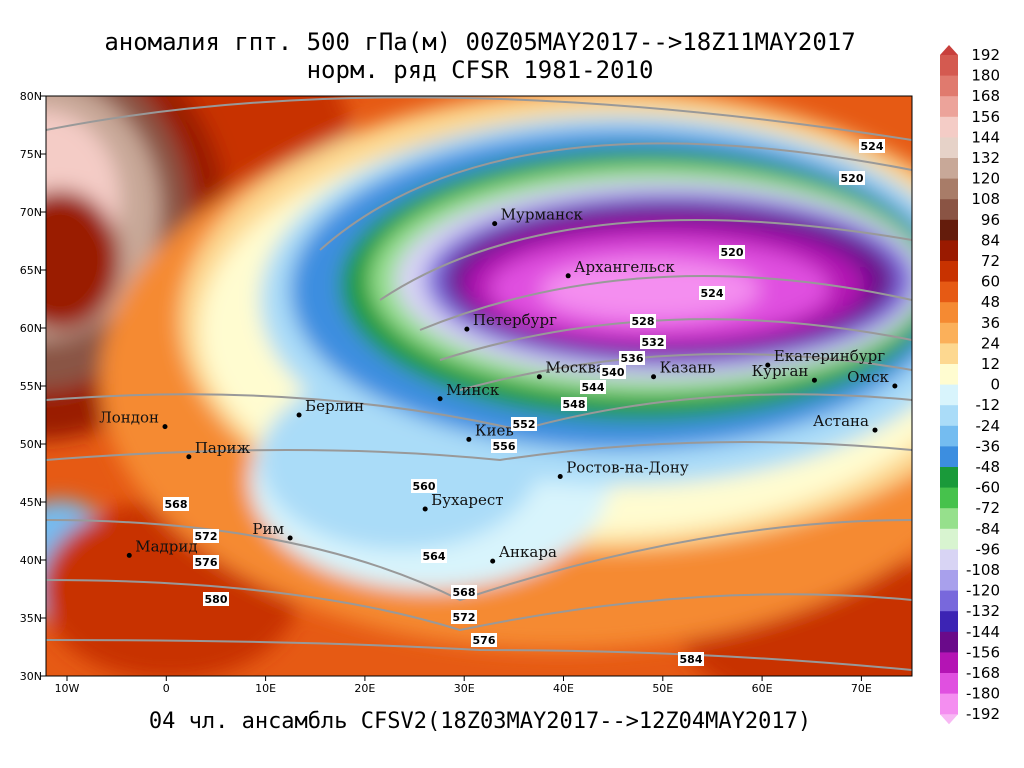  Describe the element at coordinates (528, 552) in the screenshot. I see `city-label: Анкара` at that location.